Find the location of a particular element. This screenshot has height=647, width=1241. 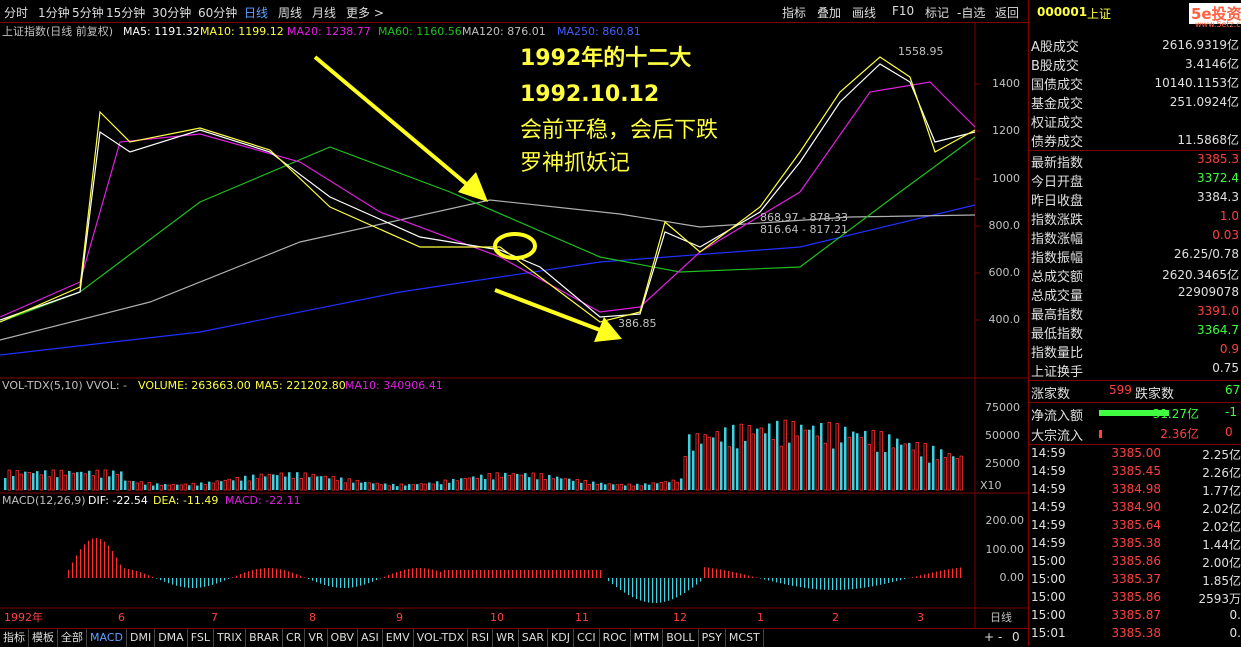

indicator-tab: RSI is located at coordinates (480, 638).